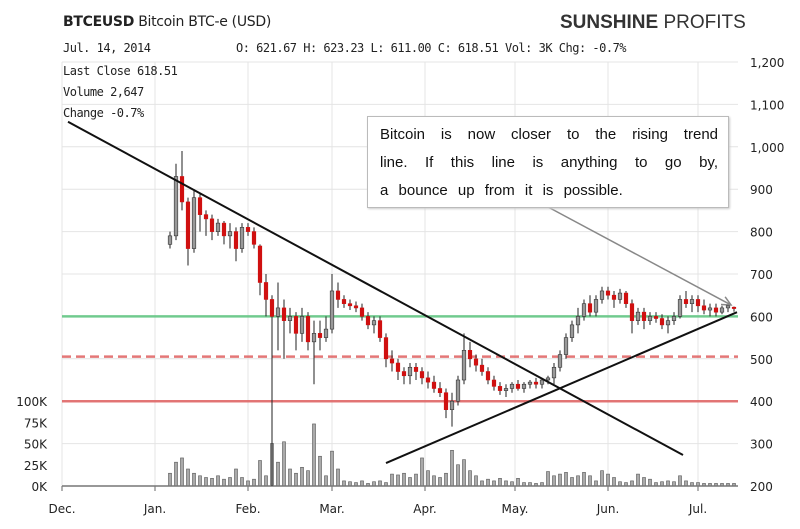 This screenshot has height=529, width=800. Describe the element at coordinates (39, 487) in the screenshot. I see `volume-tick-label: 0K` at that location.